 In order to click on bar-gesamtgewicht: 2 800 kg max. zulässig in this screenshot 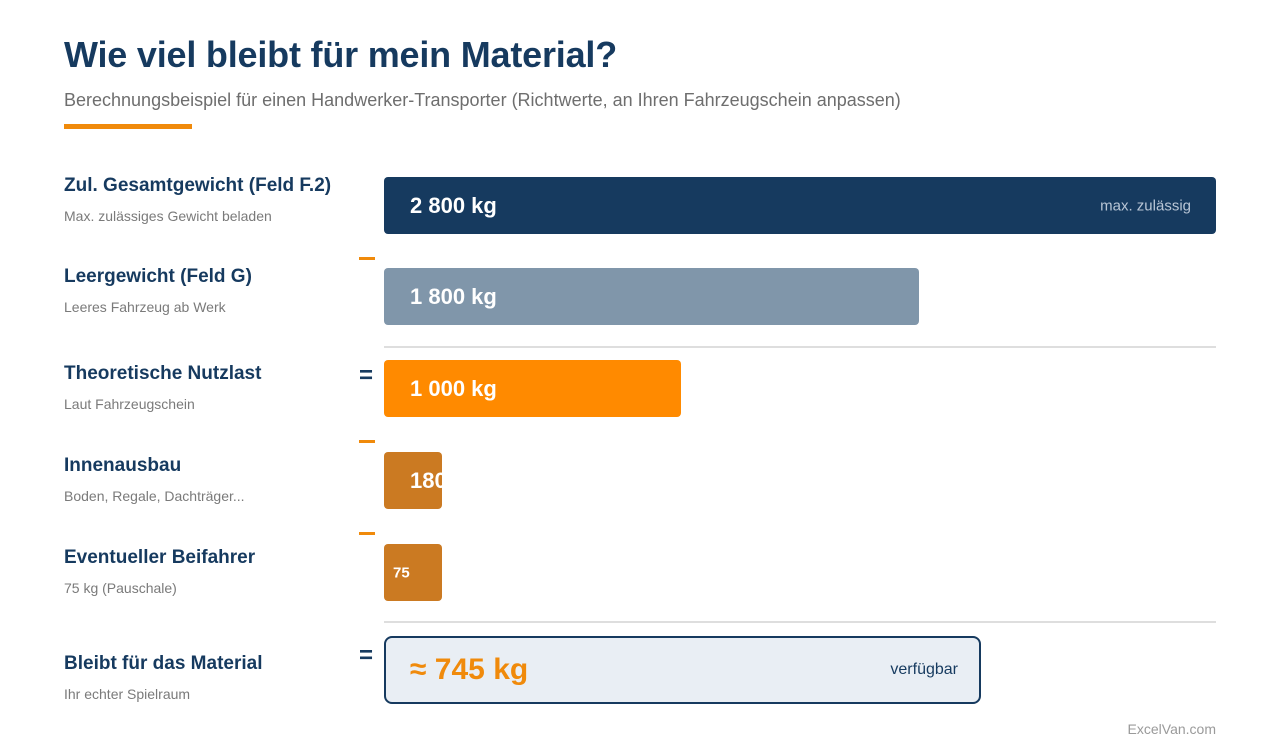, I will do `click(800, 205)`.